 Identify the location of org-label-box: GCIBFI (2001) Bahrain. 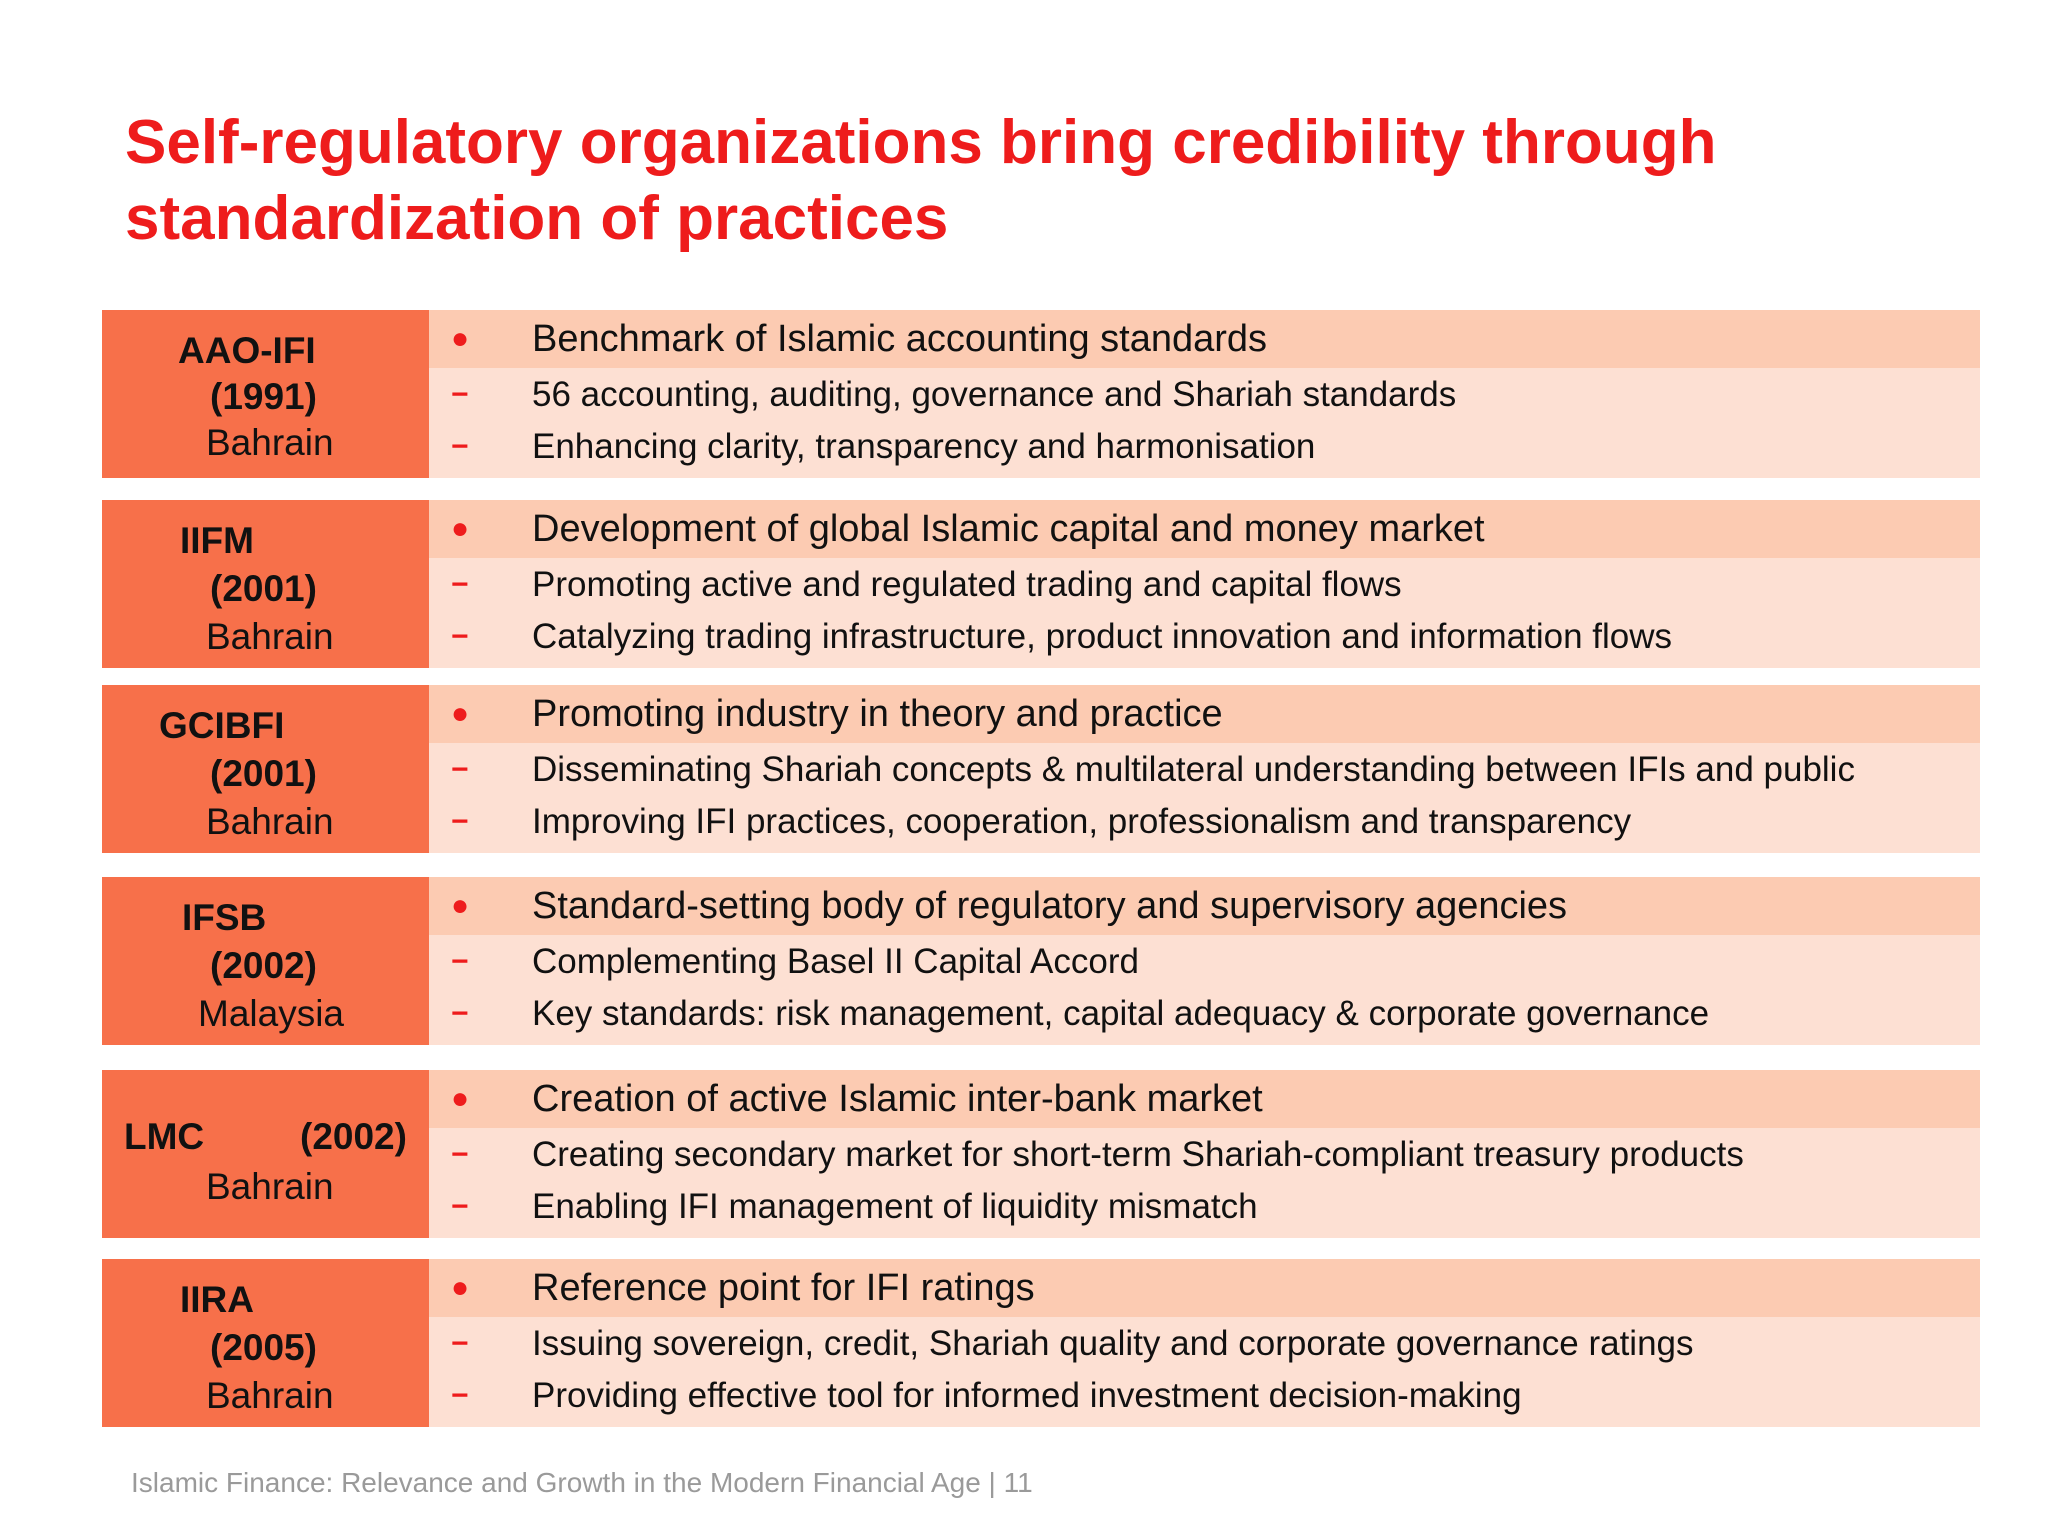
(265, 769).